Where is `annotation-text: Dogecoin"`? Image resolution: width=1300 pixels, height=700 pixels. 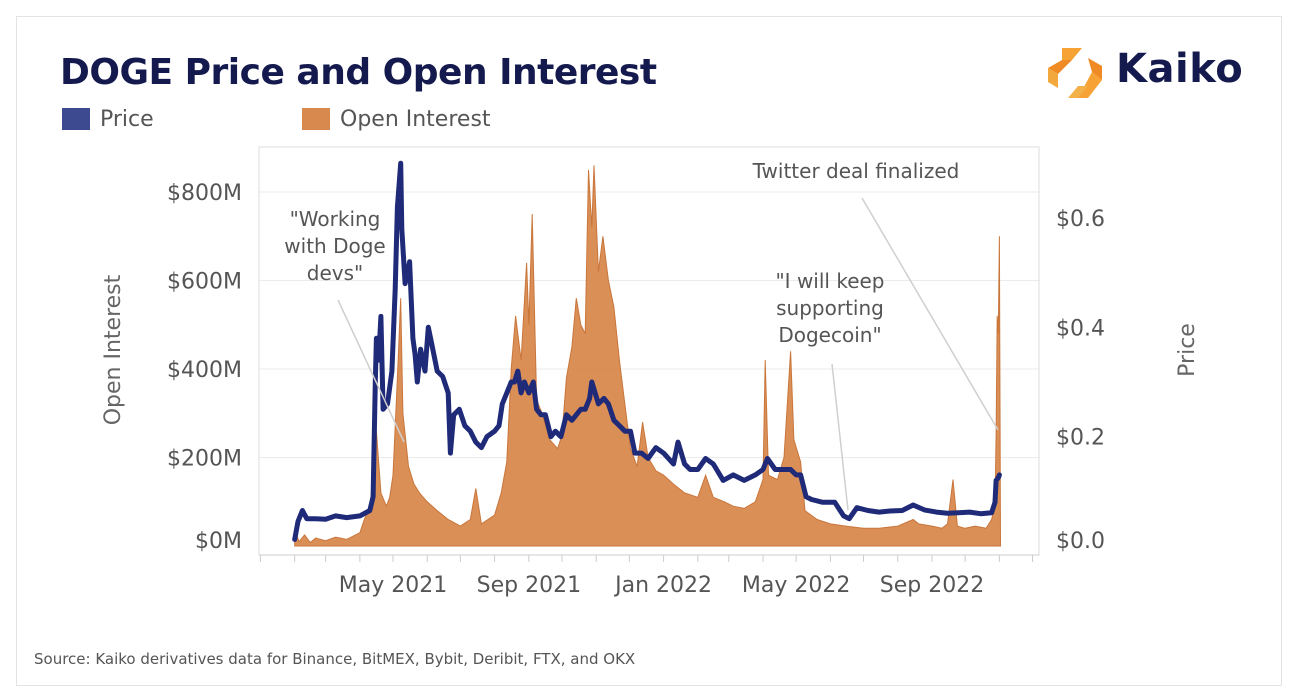 annotation-text: Dogecoin" is located at coordinates (829, 335).